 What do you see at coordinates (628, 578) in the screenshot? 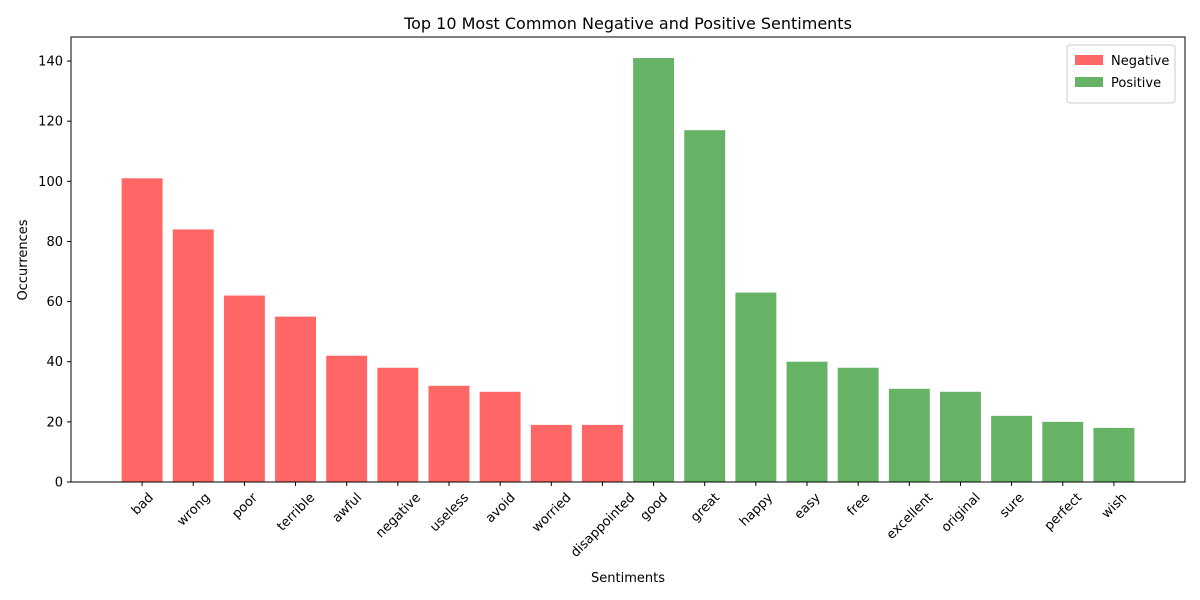
I see `x-axis-label: Sentiments` at bounding box center [628, 578].